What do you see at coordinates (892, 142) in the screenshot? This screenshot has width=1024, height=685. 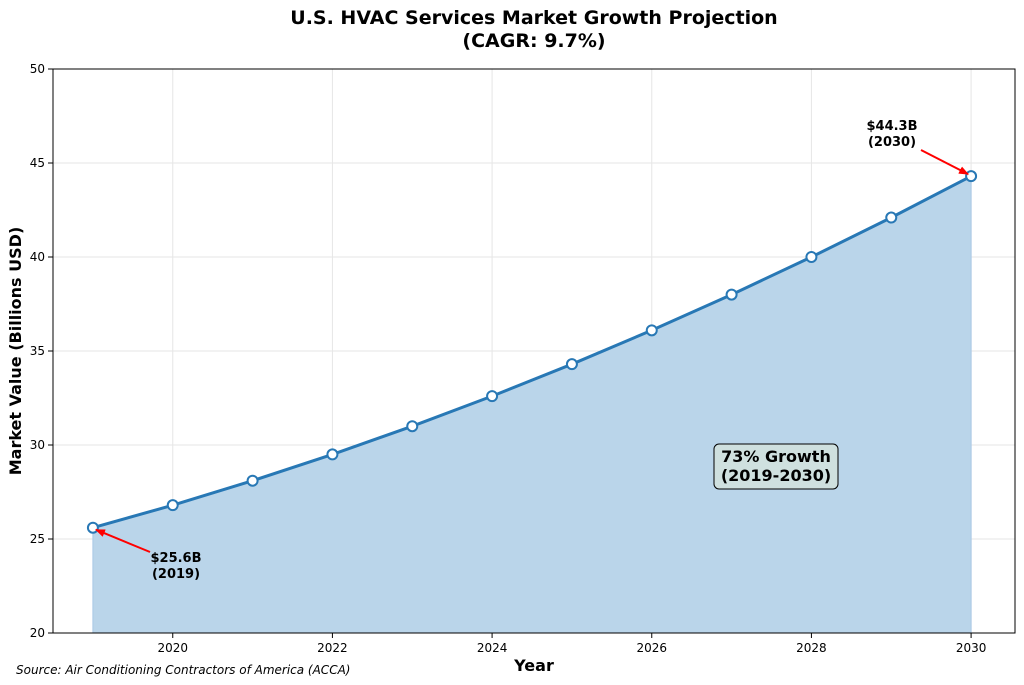 I see `end-annotation-year: (2030)` at bounding box center [892, 142].